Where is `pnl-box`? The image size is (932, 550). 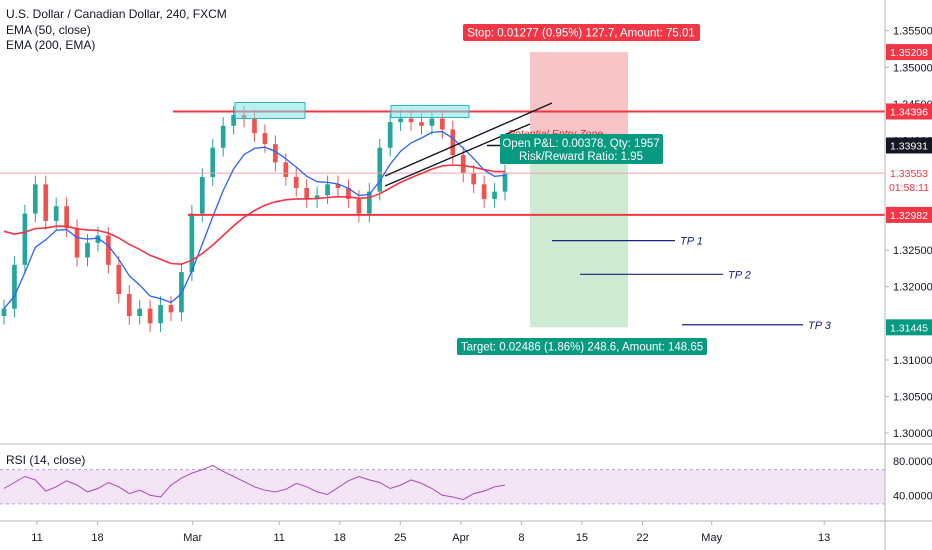
pnl-box is located at coordinates (581, 149).